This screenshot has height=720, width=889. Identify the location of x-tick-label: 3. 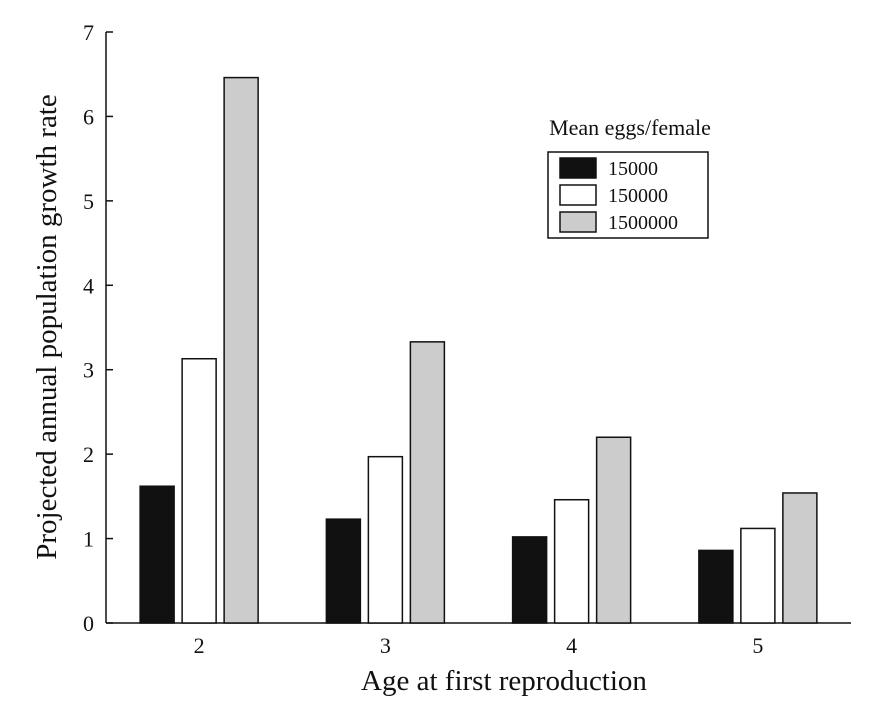
(385, 645).